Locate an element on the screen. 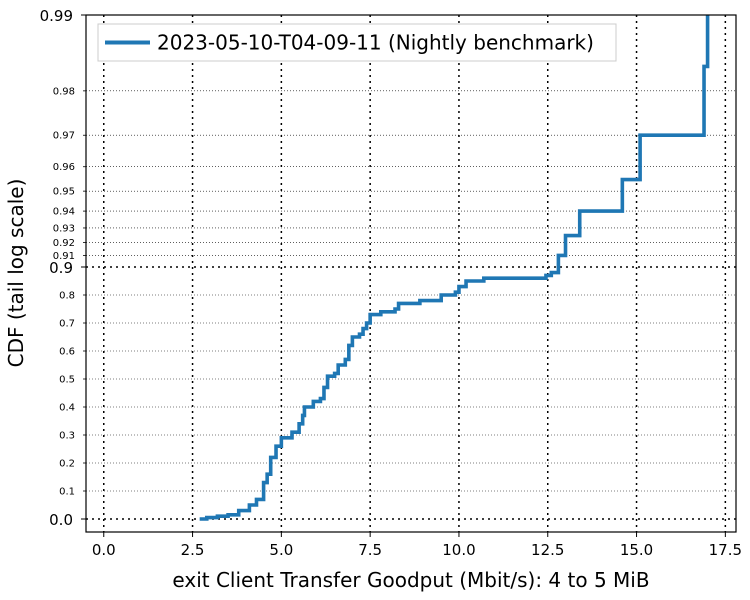  y-minor-tick-label: 0.8 is located at coordinates (67, 296).